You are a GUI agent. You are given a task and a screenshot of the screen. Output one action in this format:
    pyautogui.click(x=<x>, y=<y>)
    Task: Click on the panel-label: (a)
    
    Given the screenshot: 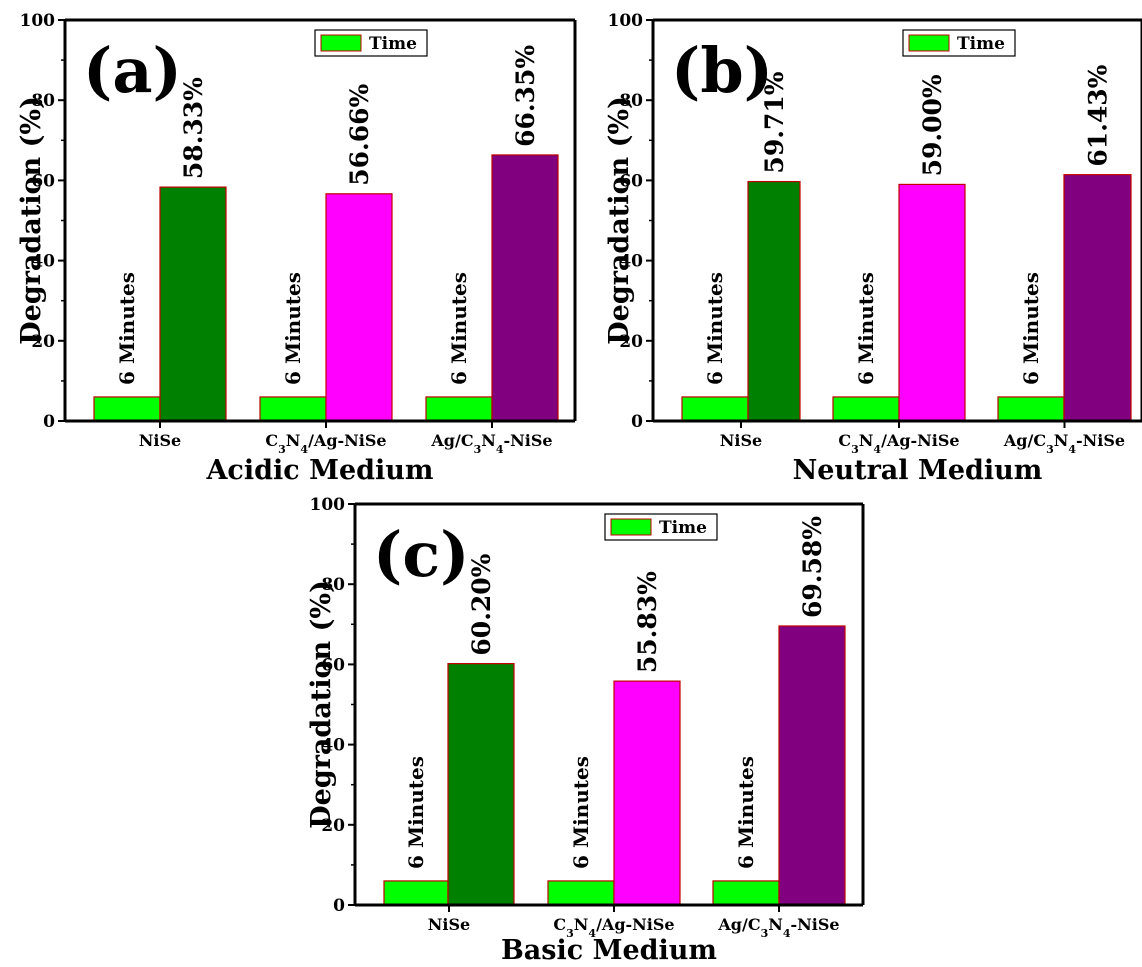 What is the action you would take?
    pyautogui.click(x=132, y=70)
    